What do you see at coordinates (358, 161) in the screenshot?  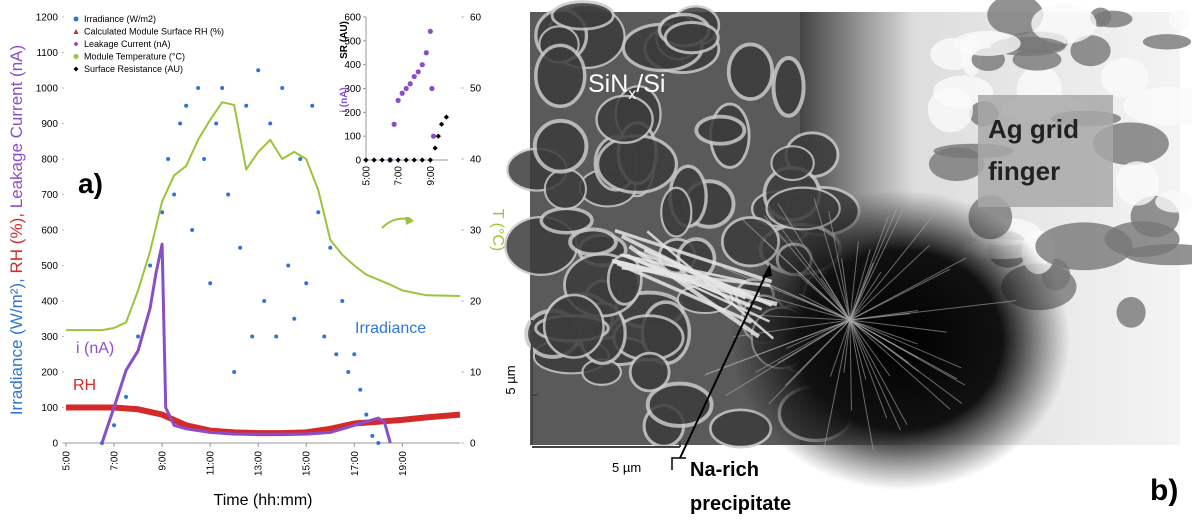 I see `inset-y-tick-label: 0` at bounding box center [358, 161].